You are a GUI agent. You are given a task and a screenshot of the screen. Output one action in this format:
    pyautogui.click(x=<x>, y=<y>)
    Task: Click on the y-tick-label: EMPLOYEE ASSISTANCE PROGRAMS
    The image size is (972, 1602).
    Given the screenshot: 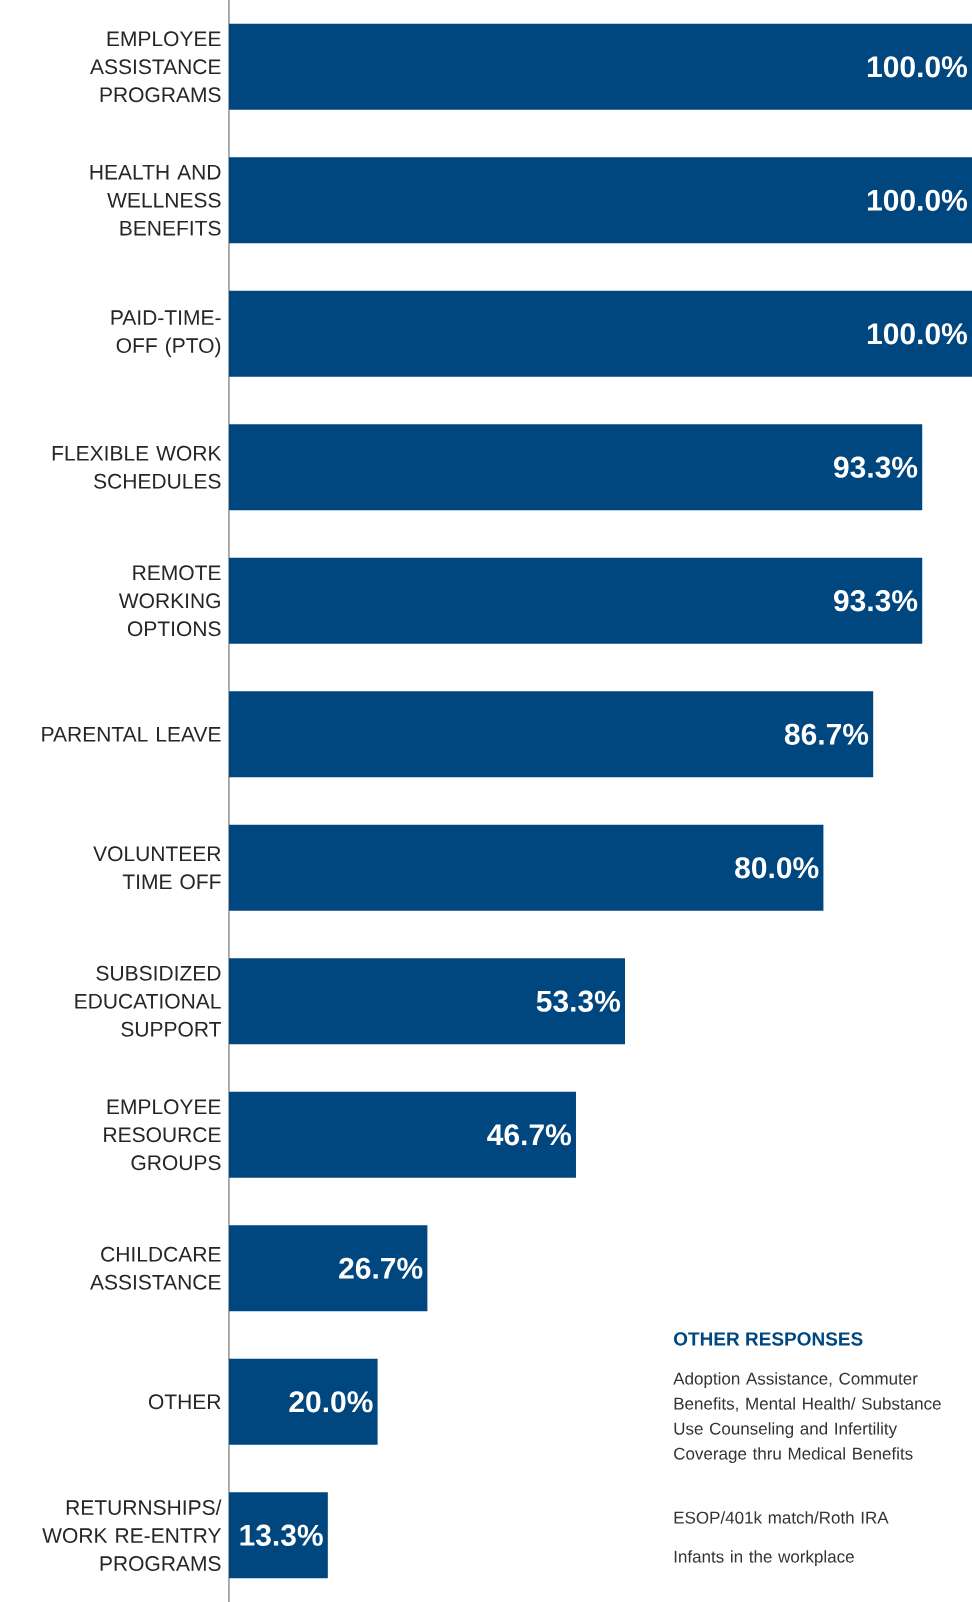 What is the action you would take?
    pyautogui.click(x=155, y=67)
    